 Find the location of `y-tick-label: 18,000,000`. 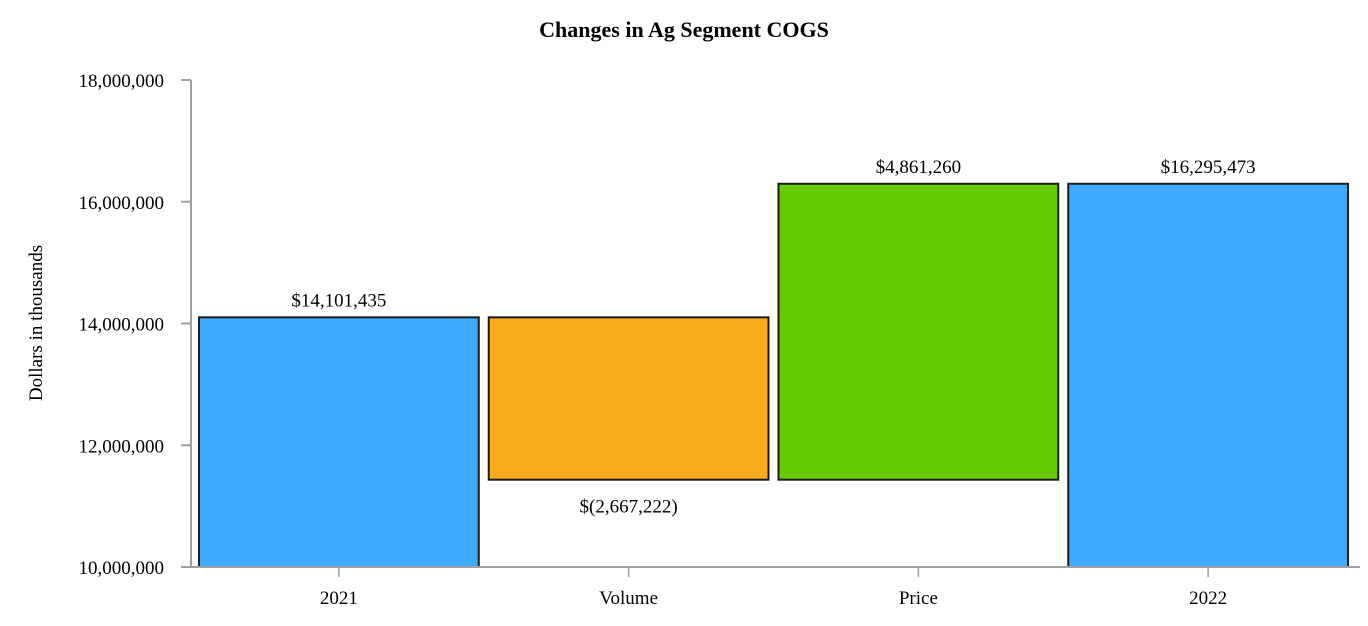

y-tick-label: 18,000,000 is located at coordinates (122, 81).